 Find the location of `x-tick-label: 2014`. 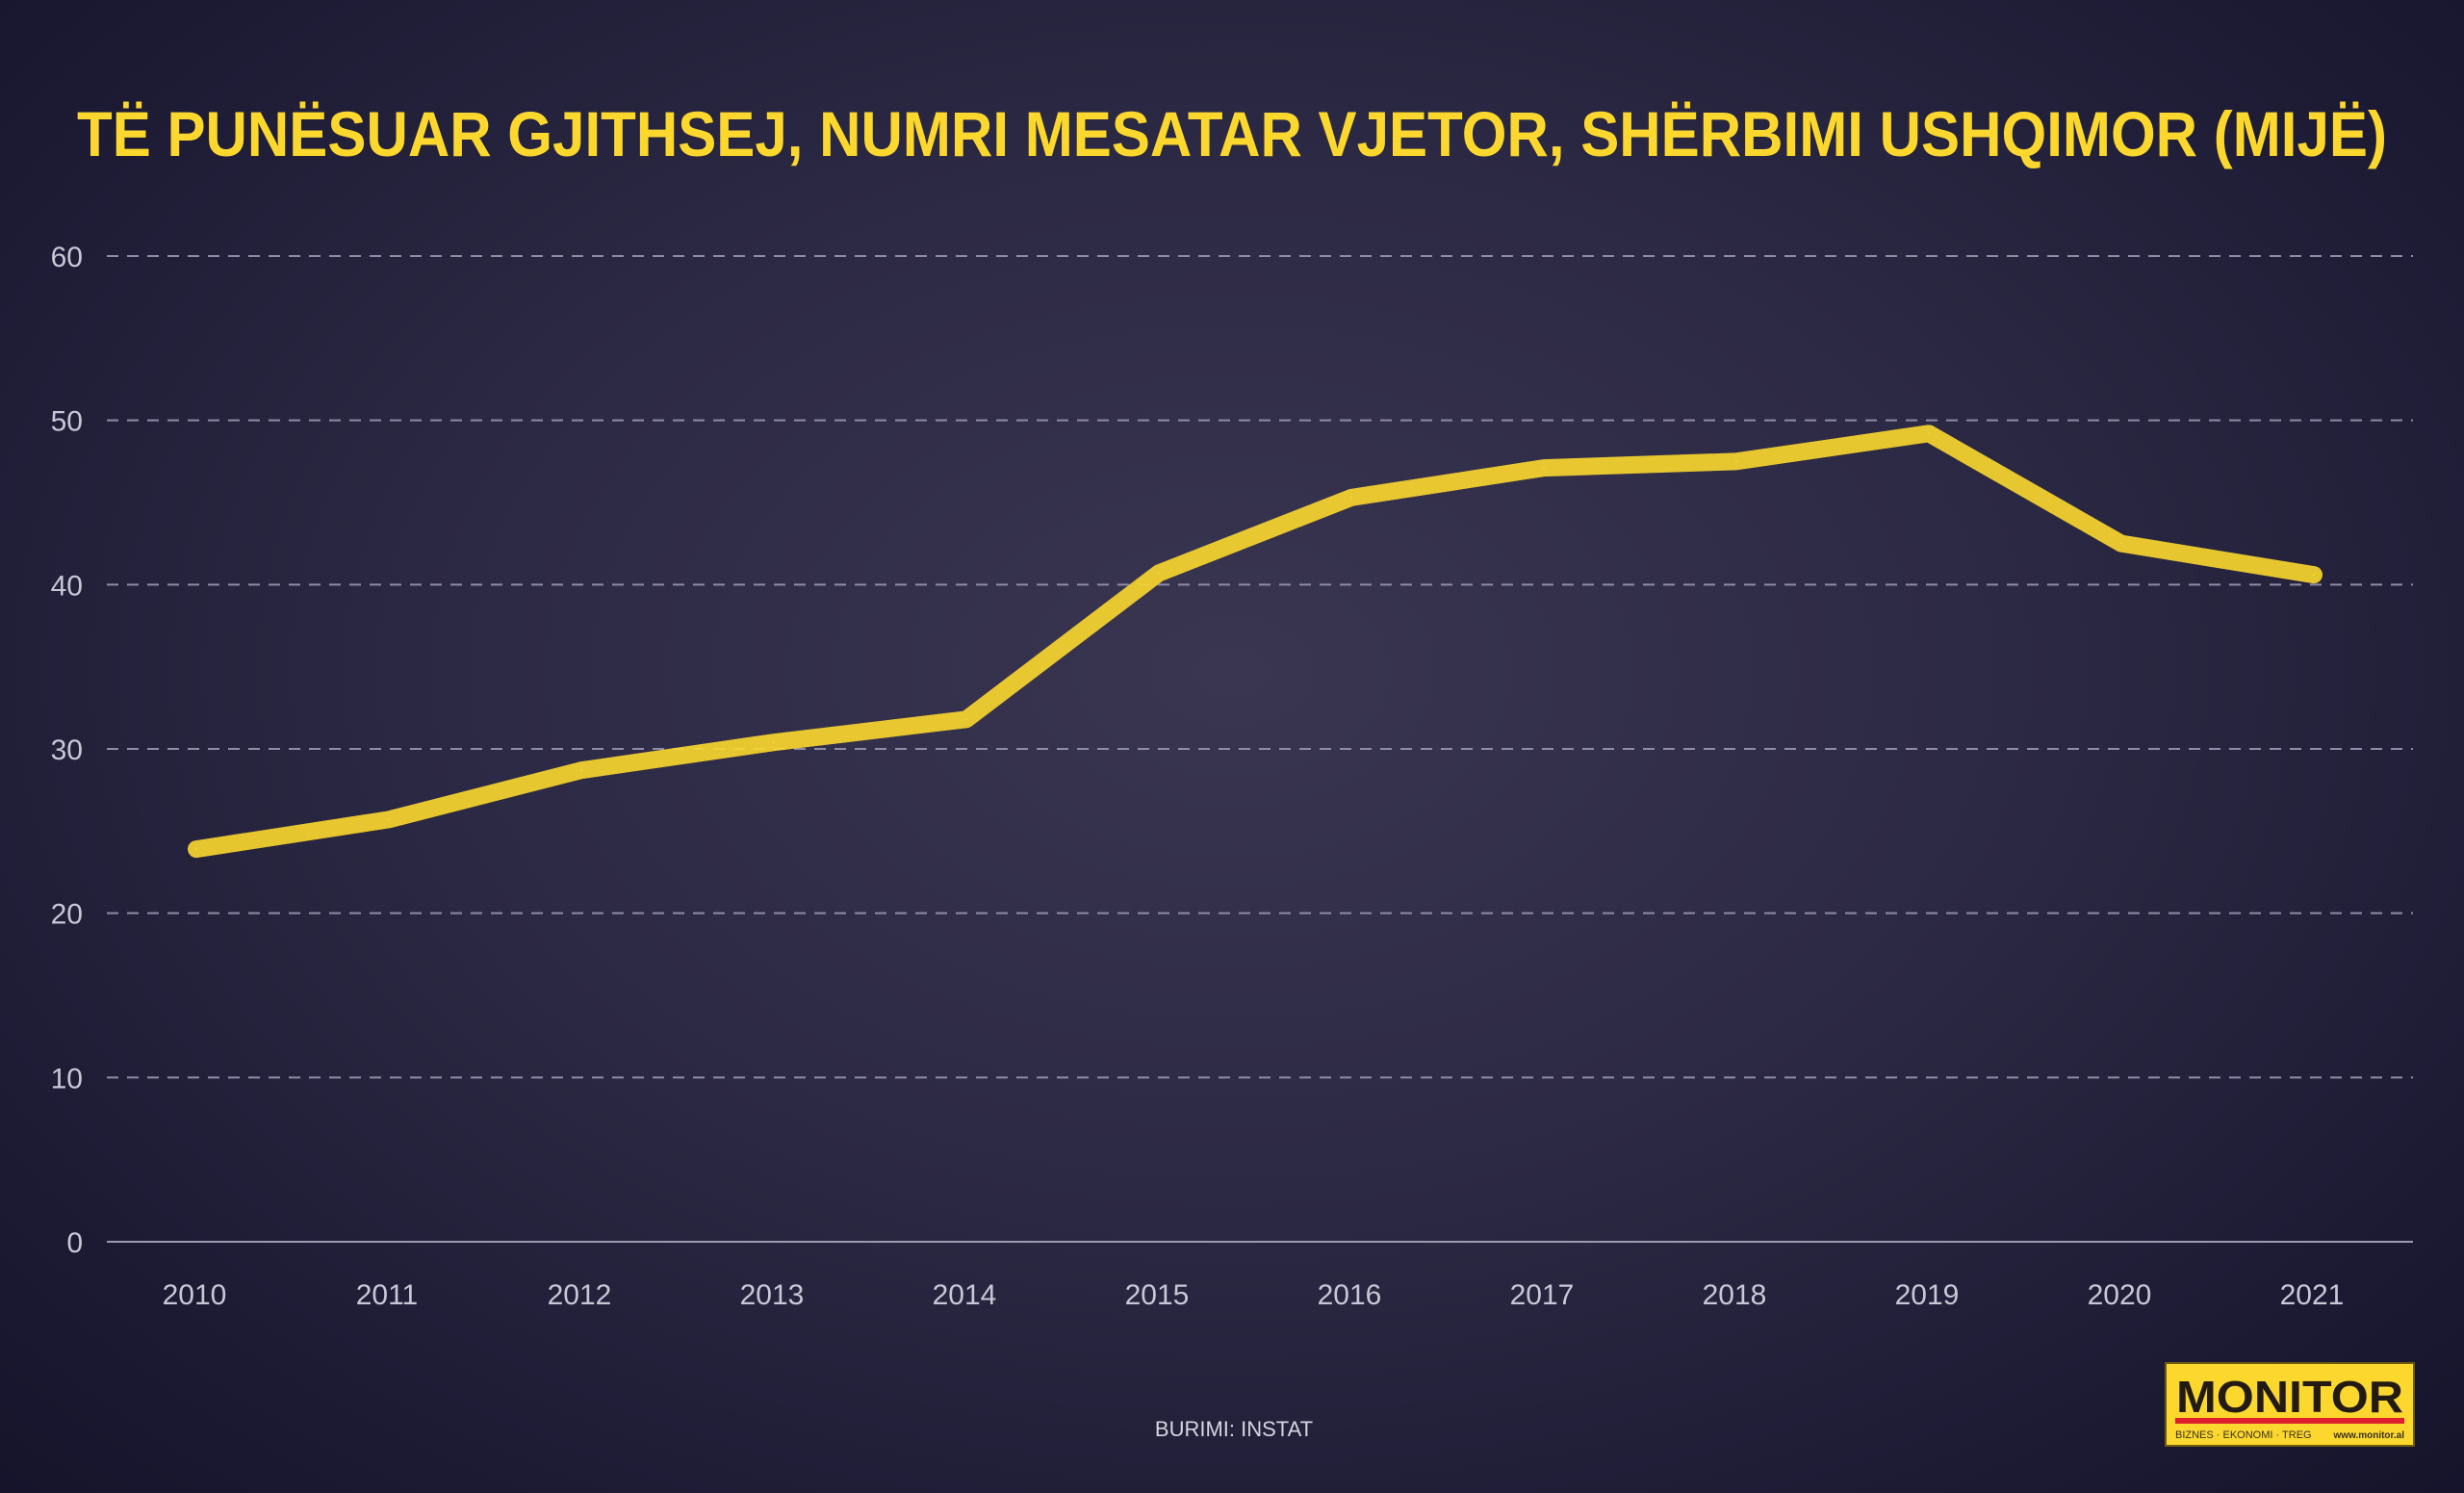

x-tick-label: 2014 is located at coordinates (965, 1295).